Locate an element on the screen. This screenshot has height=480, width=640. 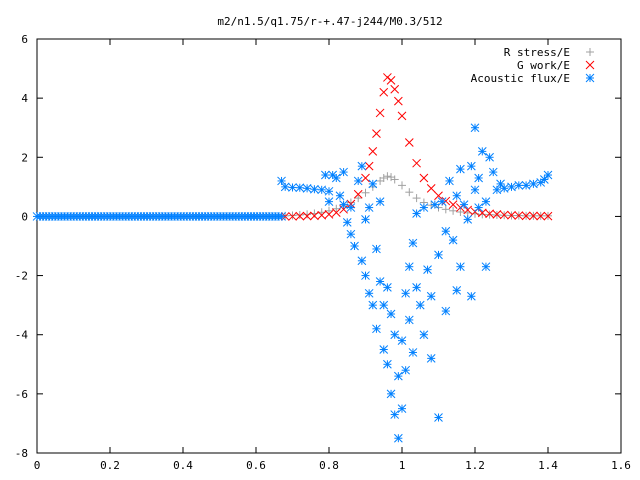
x-tick-label: 1 is located at coordinates (402, 465).